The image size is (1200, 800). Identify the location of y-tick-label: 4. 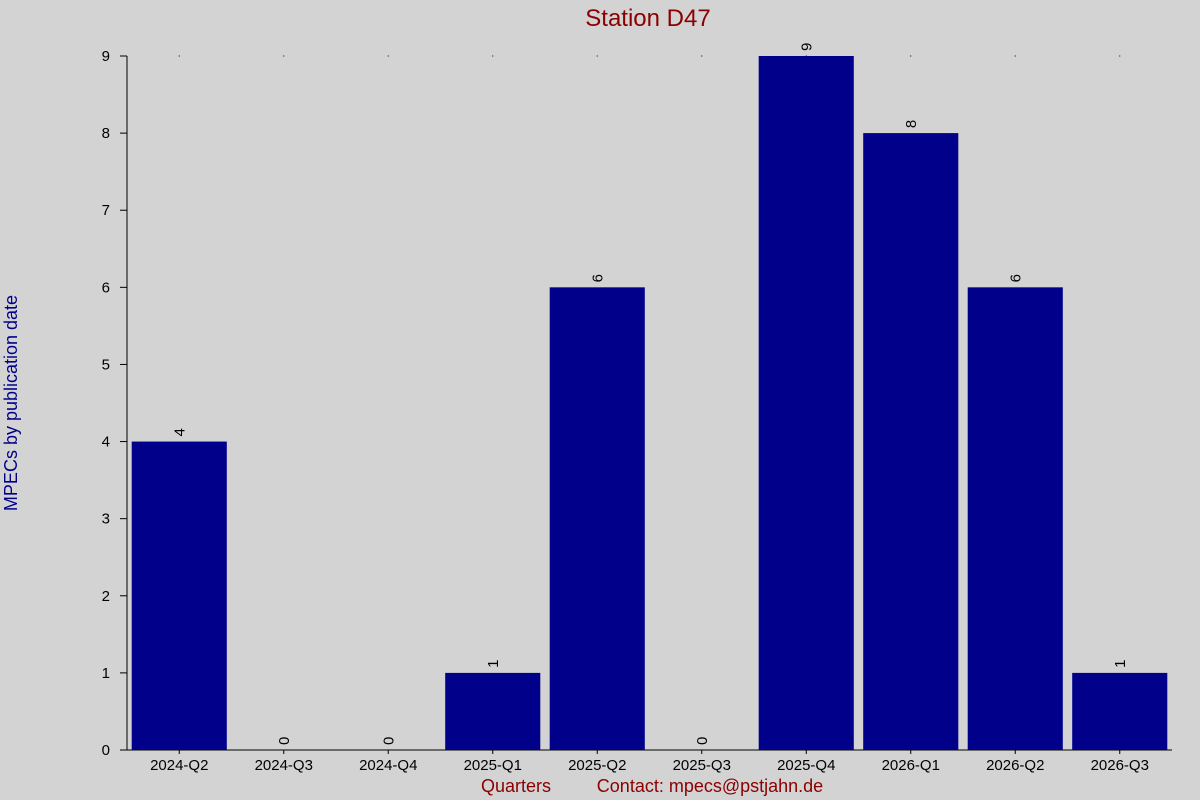
(106, 442).